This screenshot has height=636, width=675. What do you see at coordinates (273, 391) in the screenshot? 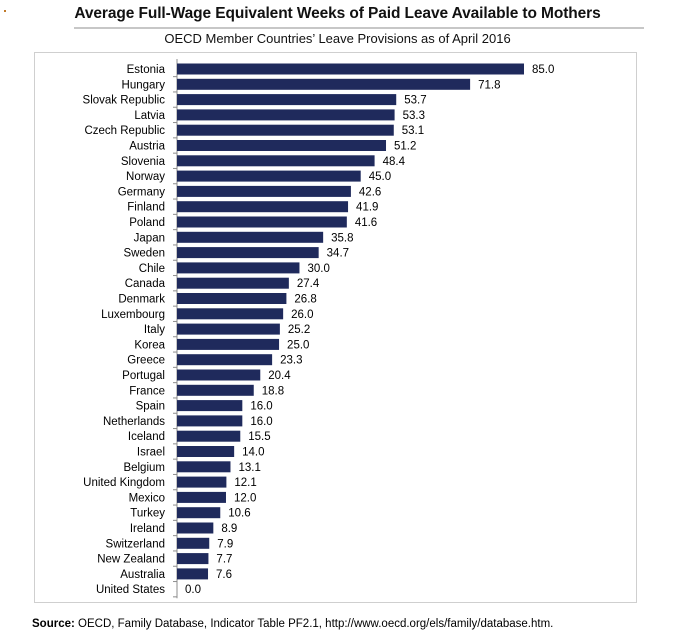
I see `data-label: 18.8` at bounding box center [273, 391].